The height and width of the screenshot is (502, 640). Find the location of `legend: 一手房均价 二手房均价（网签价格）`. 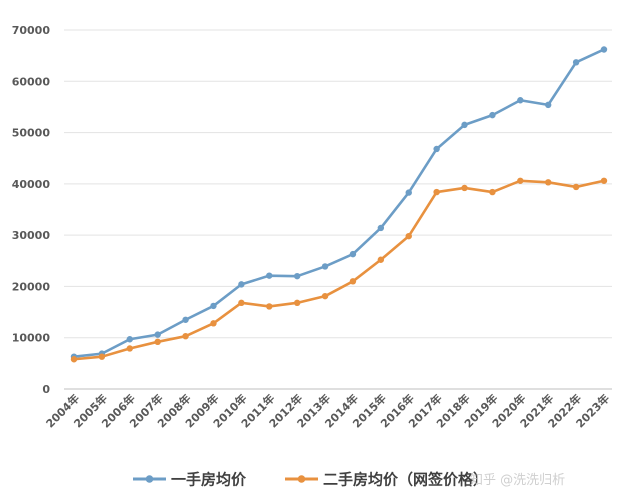

legend: 一手房均价 二手房均价（网签价格） is located at coordinates (310, 480).